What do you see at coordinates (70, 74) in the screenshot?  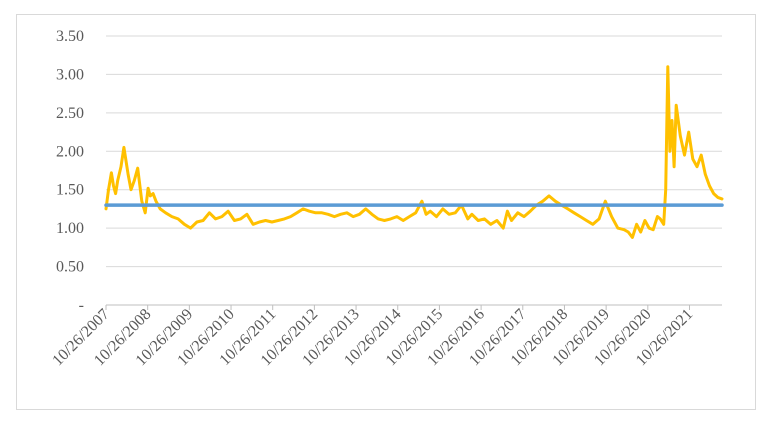 I see `y-tick-label: 3.00` at bounding box center [70, 74].